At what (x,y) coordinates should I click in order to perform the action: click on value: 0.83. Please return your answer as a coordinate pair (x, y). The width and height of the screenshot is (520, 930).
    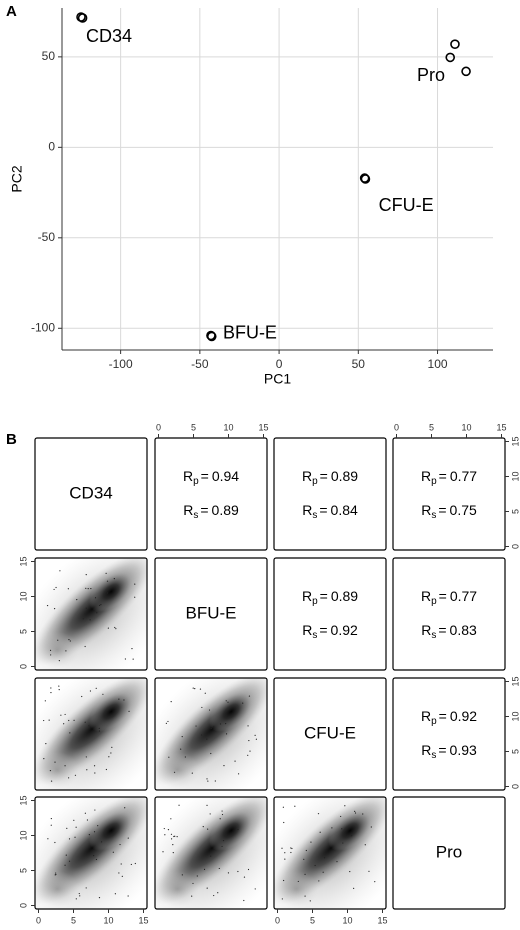
    Looking at the image, I should click on (463, 630).